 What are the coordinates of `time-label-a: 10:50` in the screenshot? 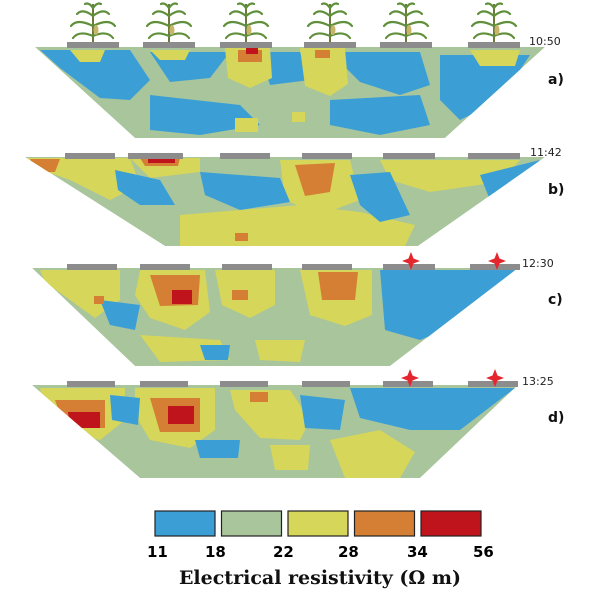 It's located at (545, 41).